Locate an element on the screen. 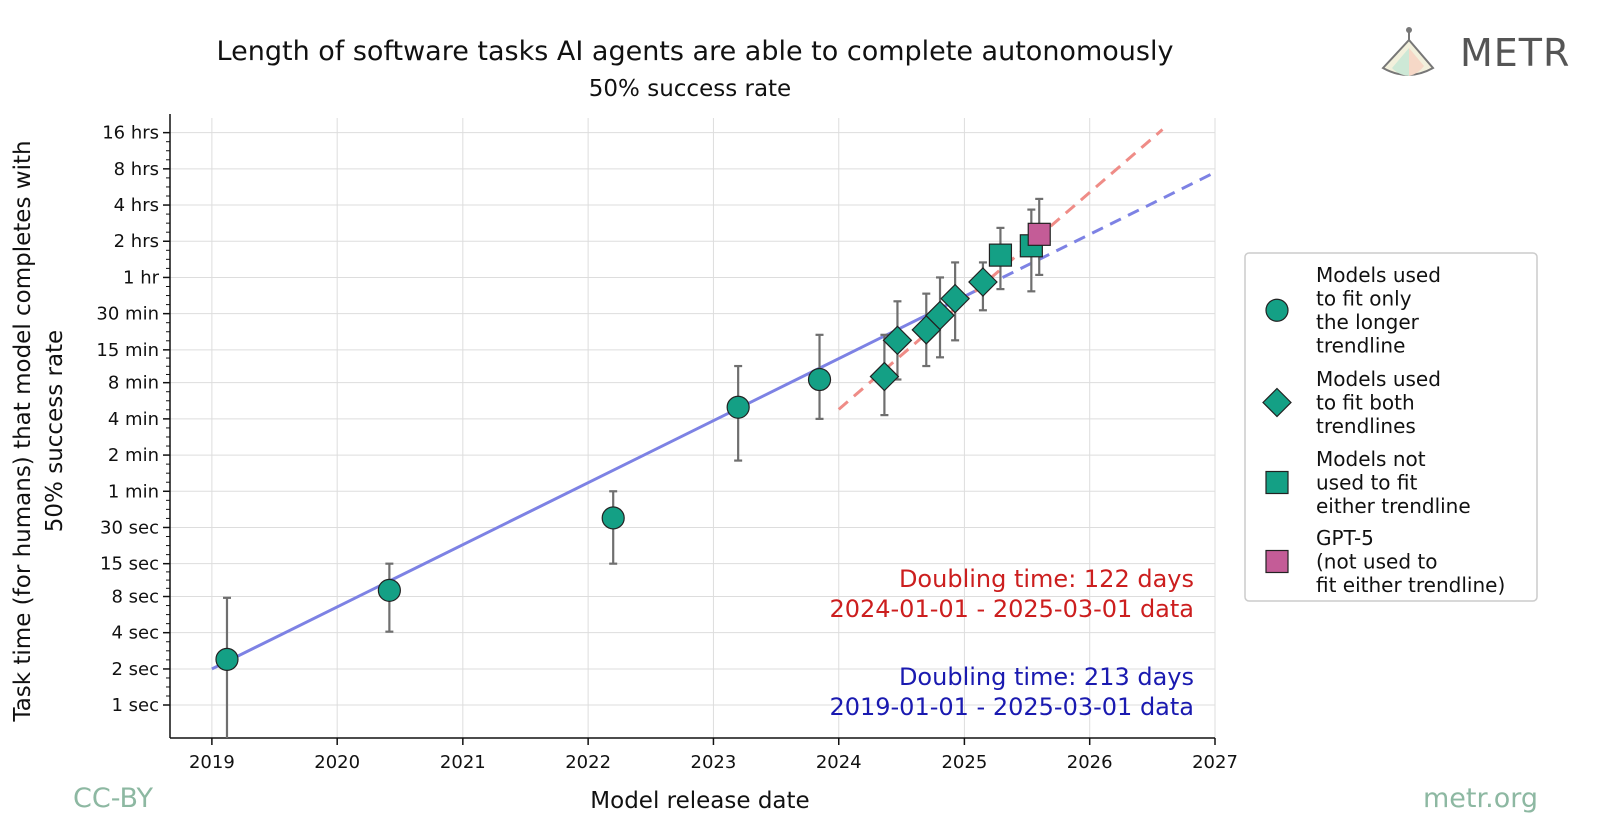 The width and height of the screenshot is (1600, 834). x-tick-label: 2024 is located at coordinates (839, 762).